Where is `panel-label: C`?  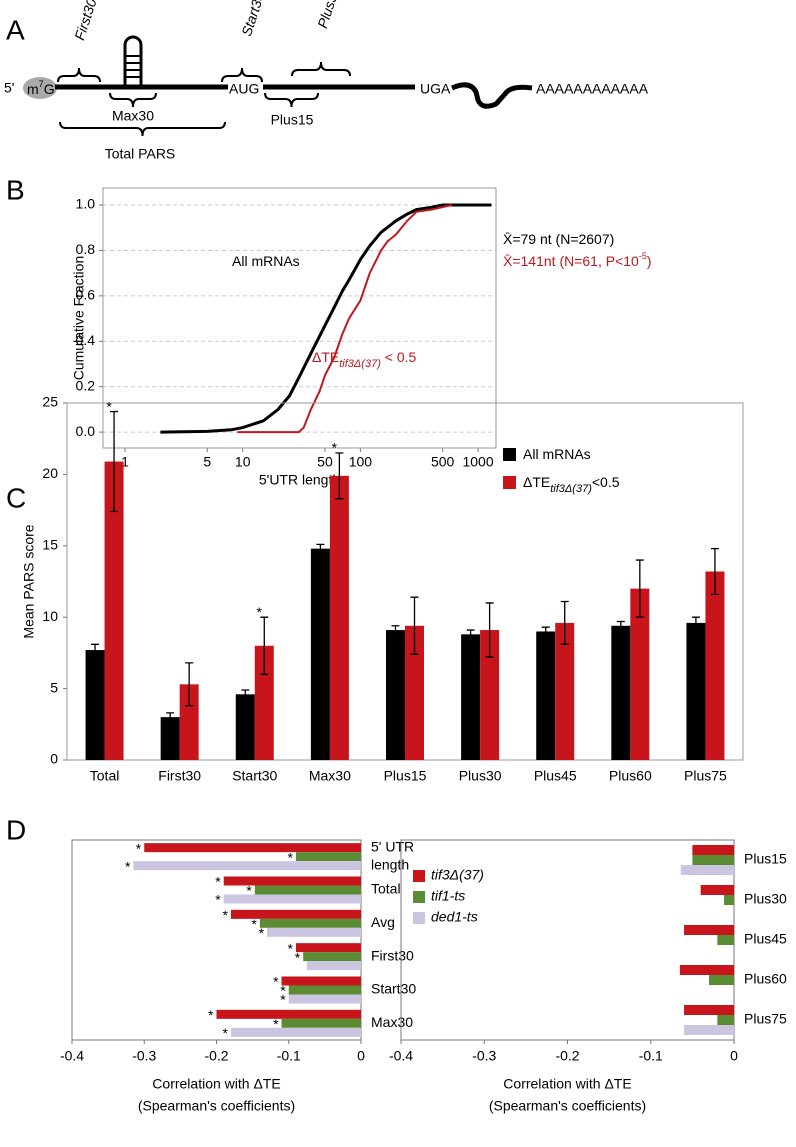 panel-label: C is located at coordinates (16, 497).